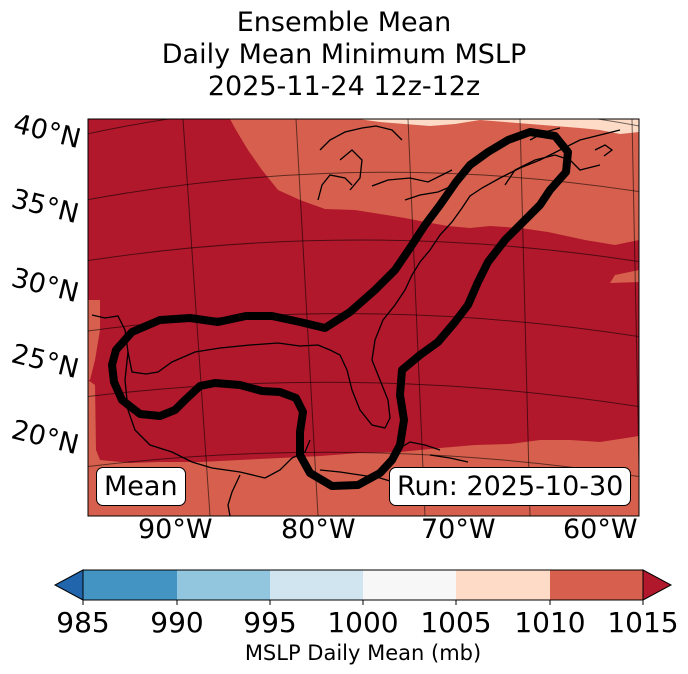 The height and width of the screenshot is (674, 688). I want to click on lon-label-80w: 80°W, so click(318, 529).